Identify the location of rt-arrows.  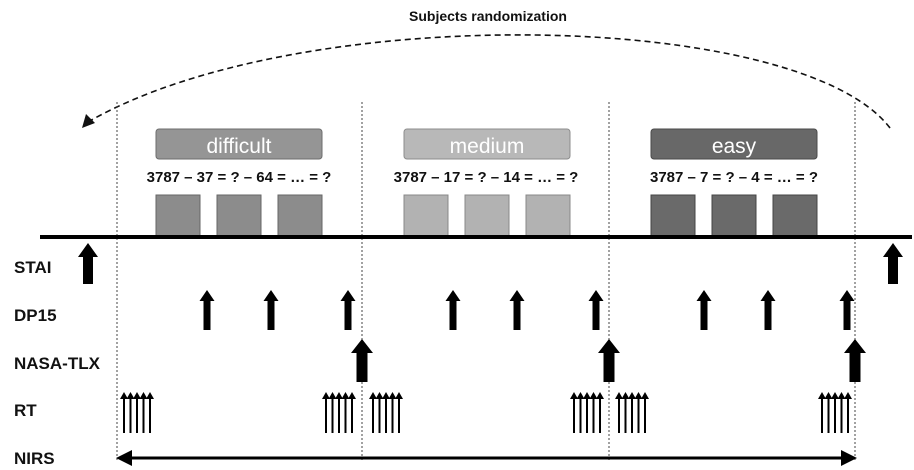
(486, 412).